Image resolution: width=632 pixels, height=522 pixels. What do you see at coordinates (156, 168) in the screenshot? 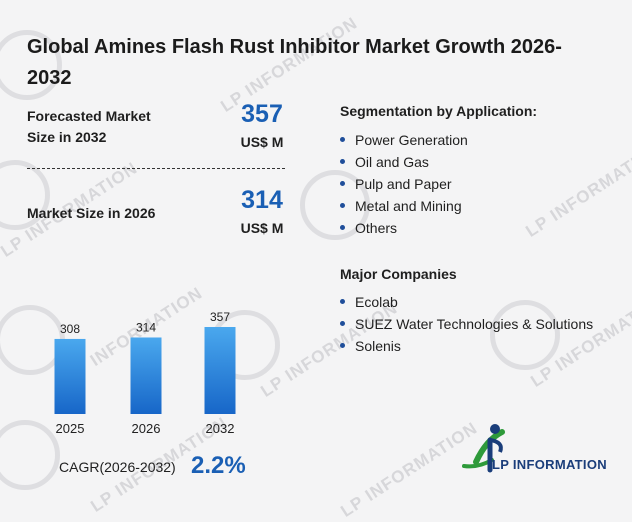
I see `stats-divider` at bounding box center [156, 168].